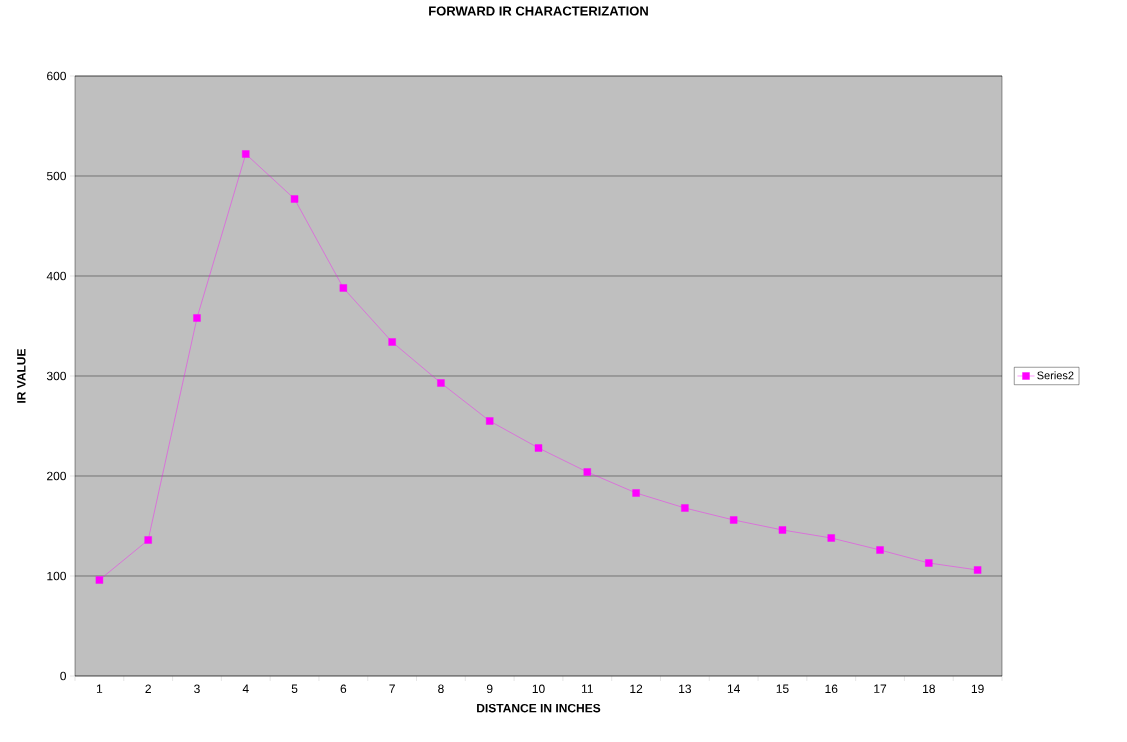 Image resolution: width=1127 pixels, height=742 pixels. Describe the element at coordinates (831, 689) in the screenshot. I see `x-tick-label: 16` at that location.